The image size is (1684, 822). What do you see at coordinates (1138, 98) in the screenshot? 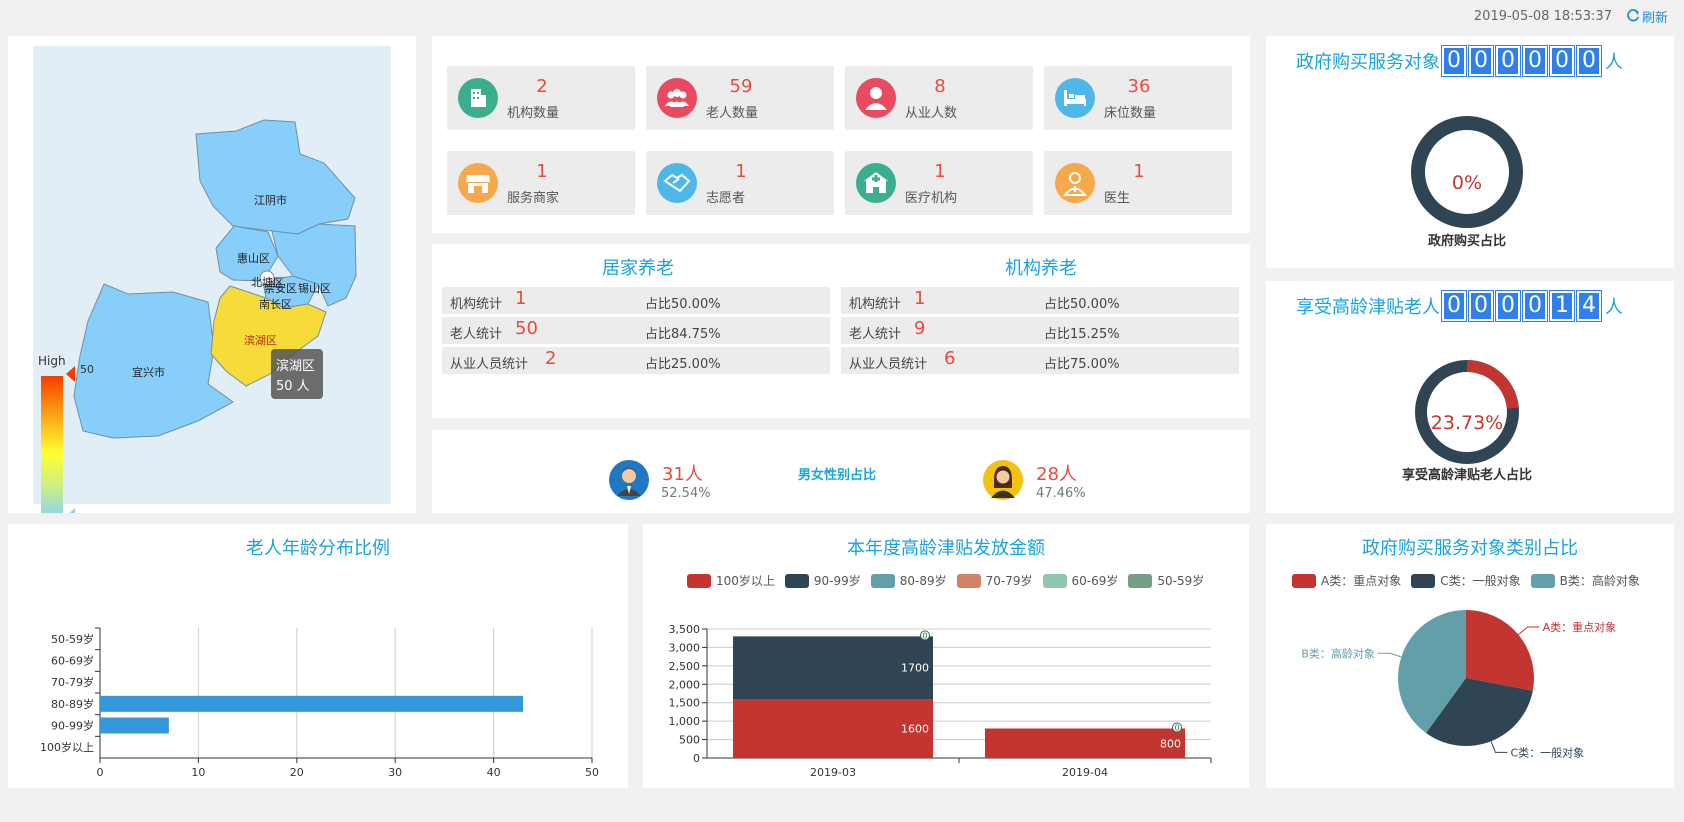
I see `stat-card-bed: 36 床位数量` at bounding box center [1138, 98].